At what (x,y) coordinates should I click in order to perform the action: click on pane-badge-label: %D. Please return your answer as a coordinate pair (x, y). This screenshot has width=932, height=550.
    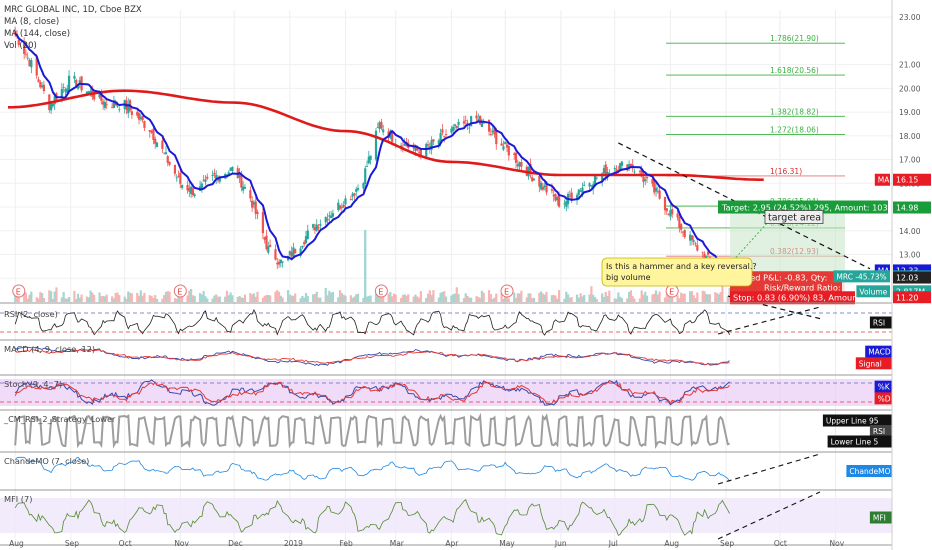
    Looking at the image, I should click on (884, 398).